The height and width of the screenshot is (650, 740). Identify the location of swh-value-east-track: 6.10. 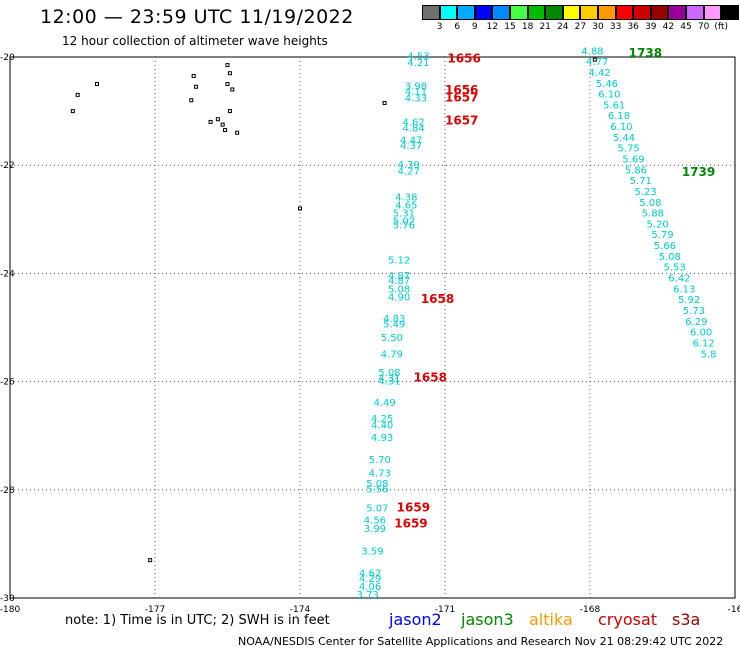
(609, 95).